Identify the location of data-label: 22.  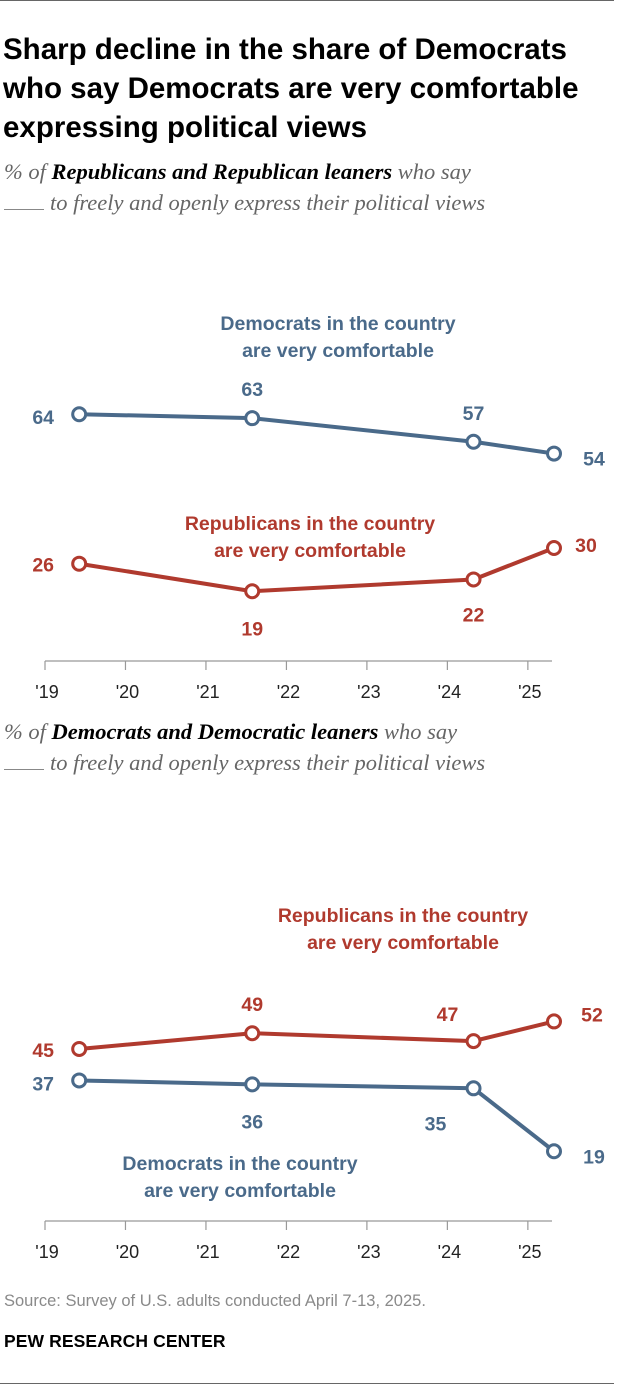
(474, 615).